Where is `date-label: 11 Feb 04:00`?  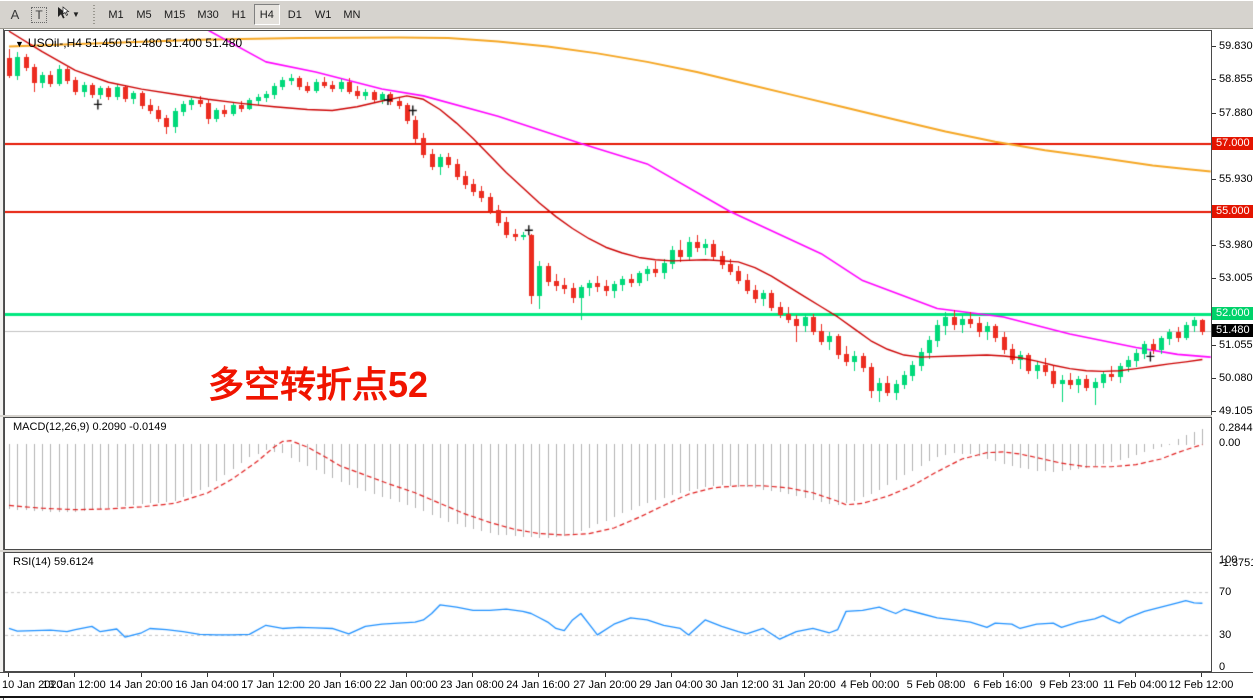 date-label: 11 Feb 04:00 is located at coordinates (1135, 685).